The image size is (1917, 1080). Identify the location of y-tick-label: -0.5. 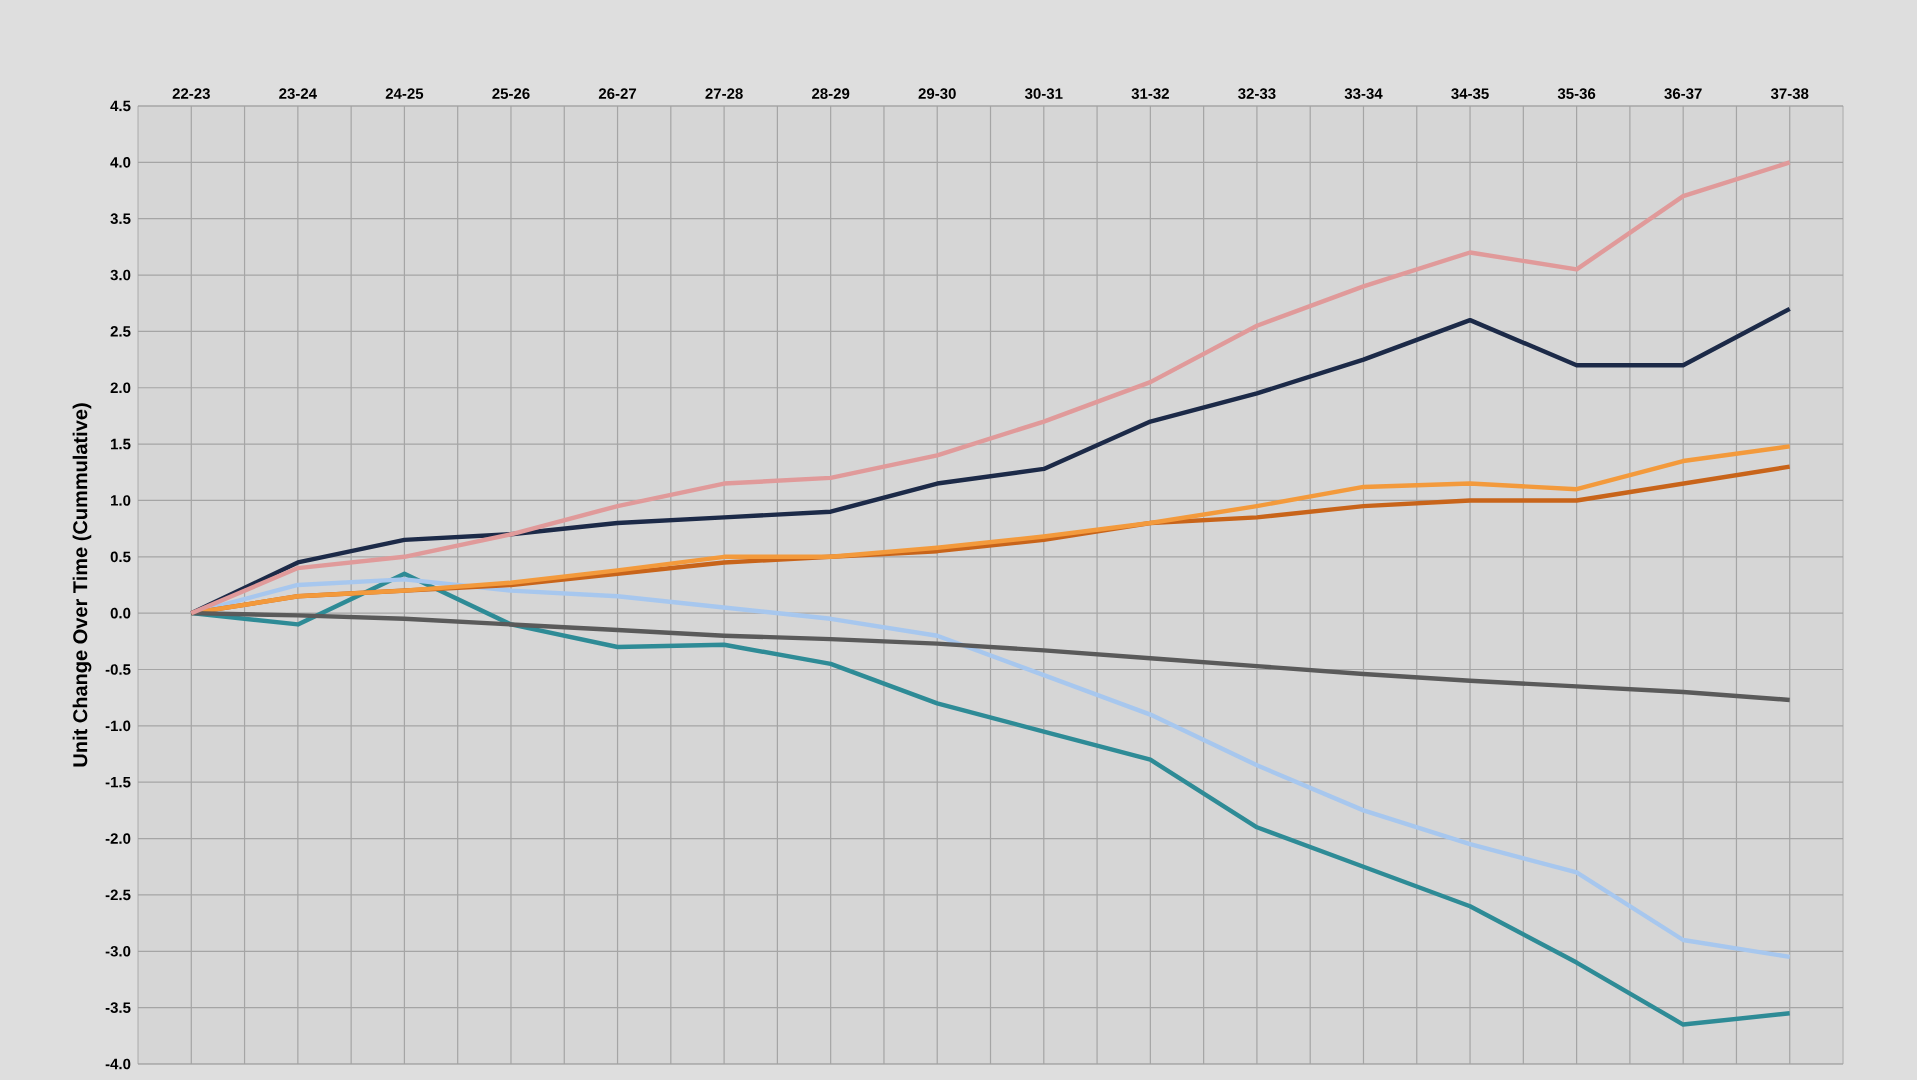
(118, 669).